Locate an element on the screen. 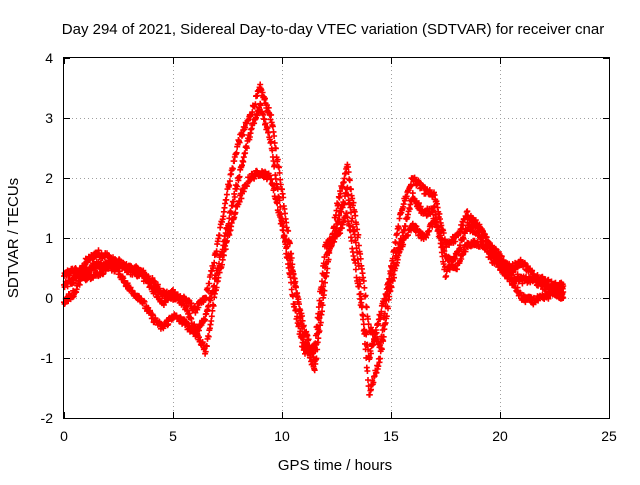 The width and height of the screenshot is (640, 485). x-tick-label: 5 is located at coordinates (173, 436).